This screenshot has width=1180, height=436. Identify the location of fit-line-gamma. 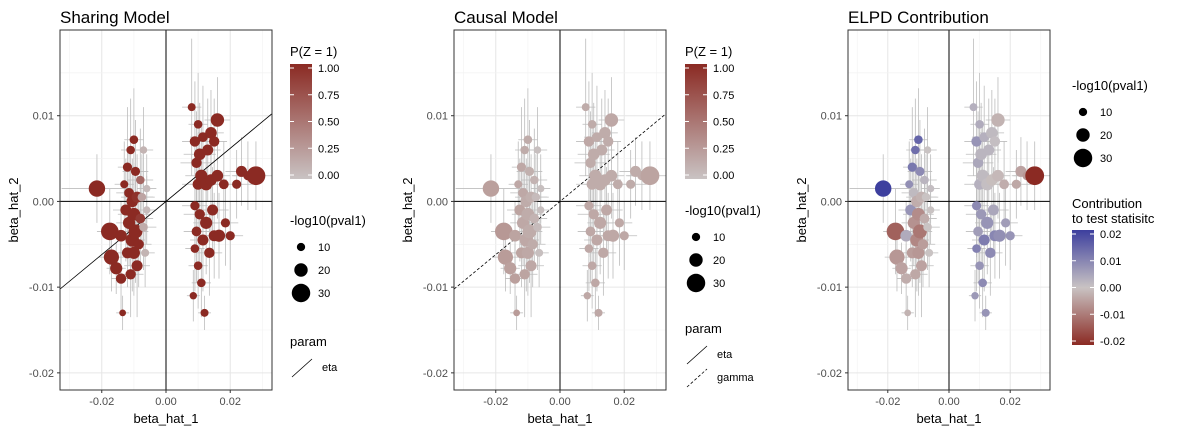
(560, 201).